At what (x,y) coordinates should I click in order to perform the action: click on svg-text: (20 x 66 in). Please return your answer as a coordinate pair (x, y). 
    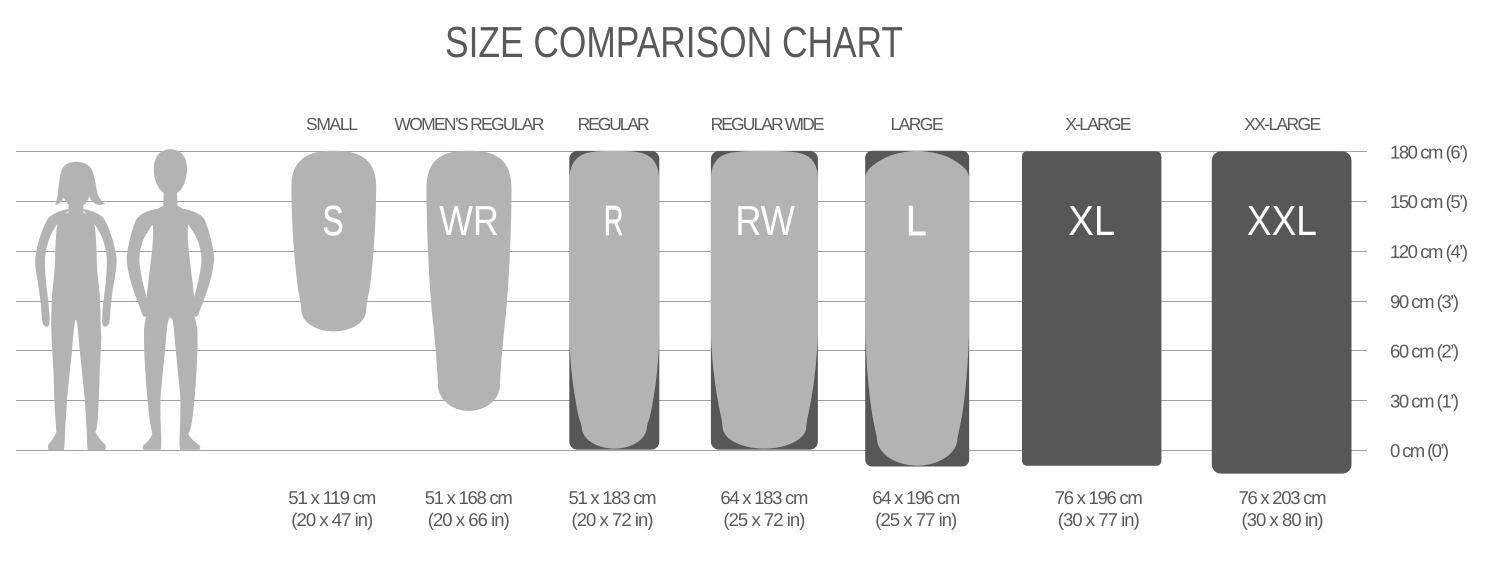
    Looking at the image, I should click on (469, 519).